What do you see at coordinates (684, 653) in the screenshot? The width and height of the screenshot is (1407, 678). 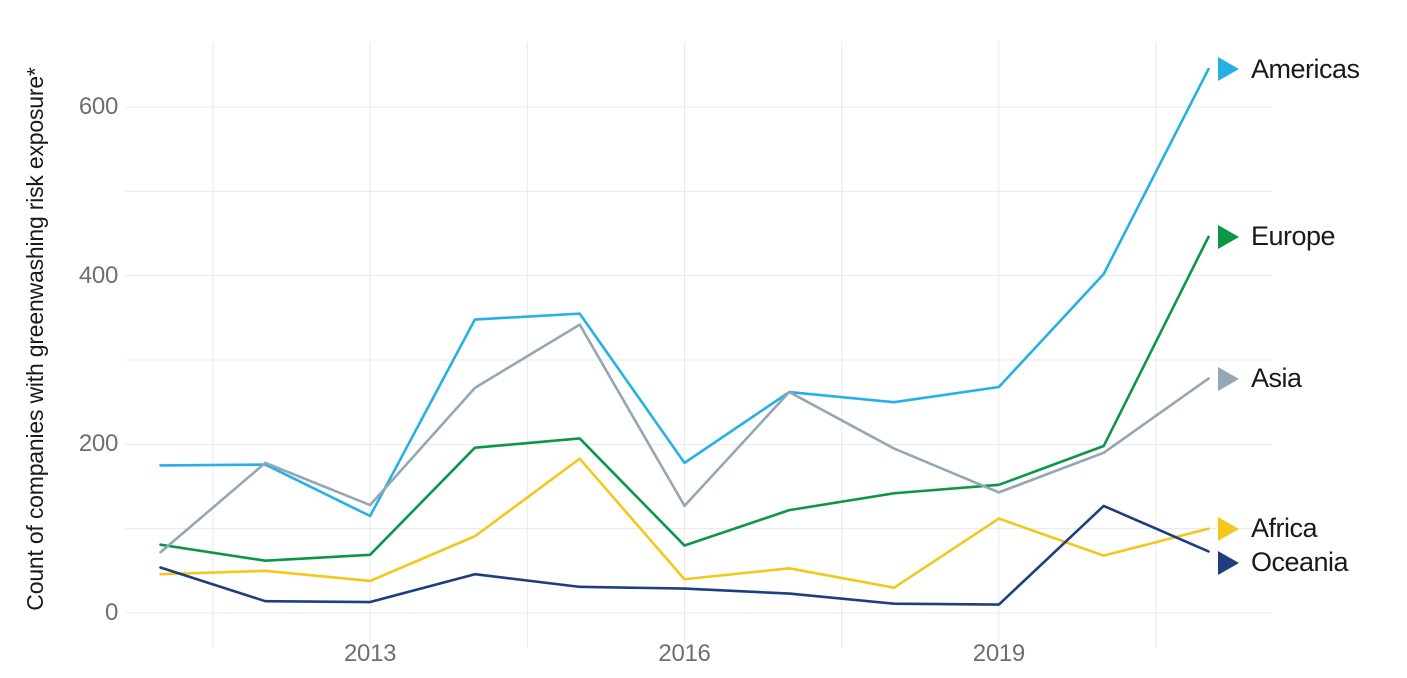 I see `x-axis-tick-label: 2016` at bounding box center [684, 653].